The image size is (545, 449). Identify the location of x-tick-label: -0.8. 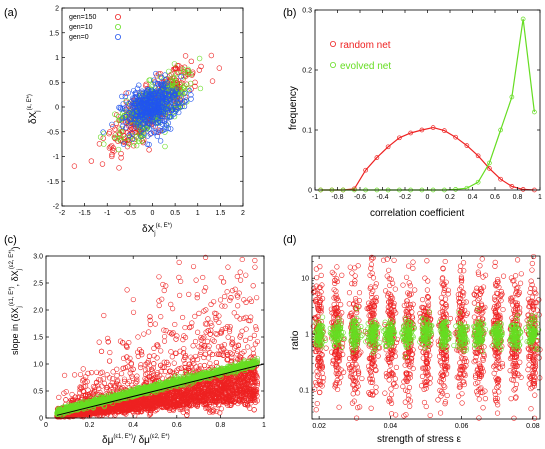
(337, 197).